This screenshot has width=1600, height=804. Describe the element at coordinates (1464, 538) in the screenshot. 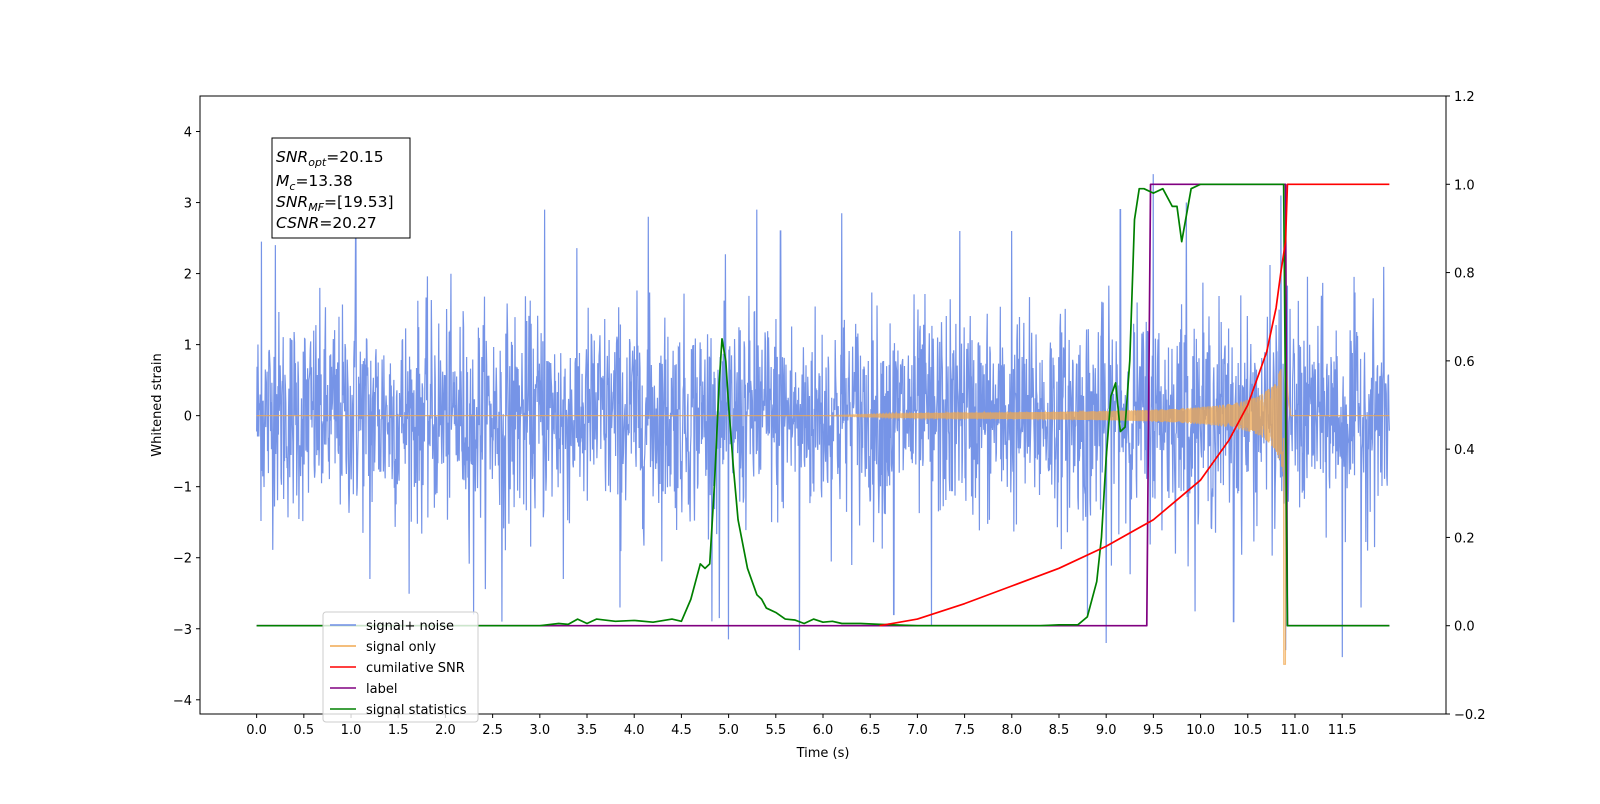

I see `y-right-tick-label: 0.2` at that location.